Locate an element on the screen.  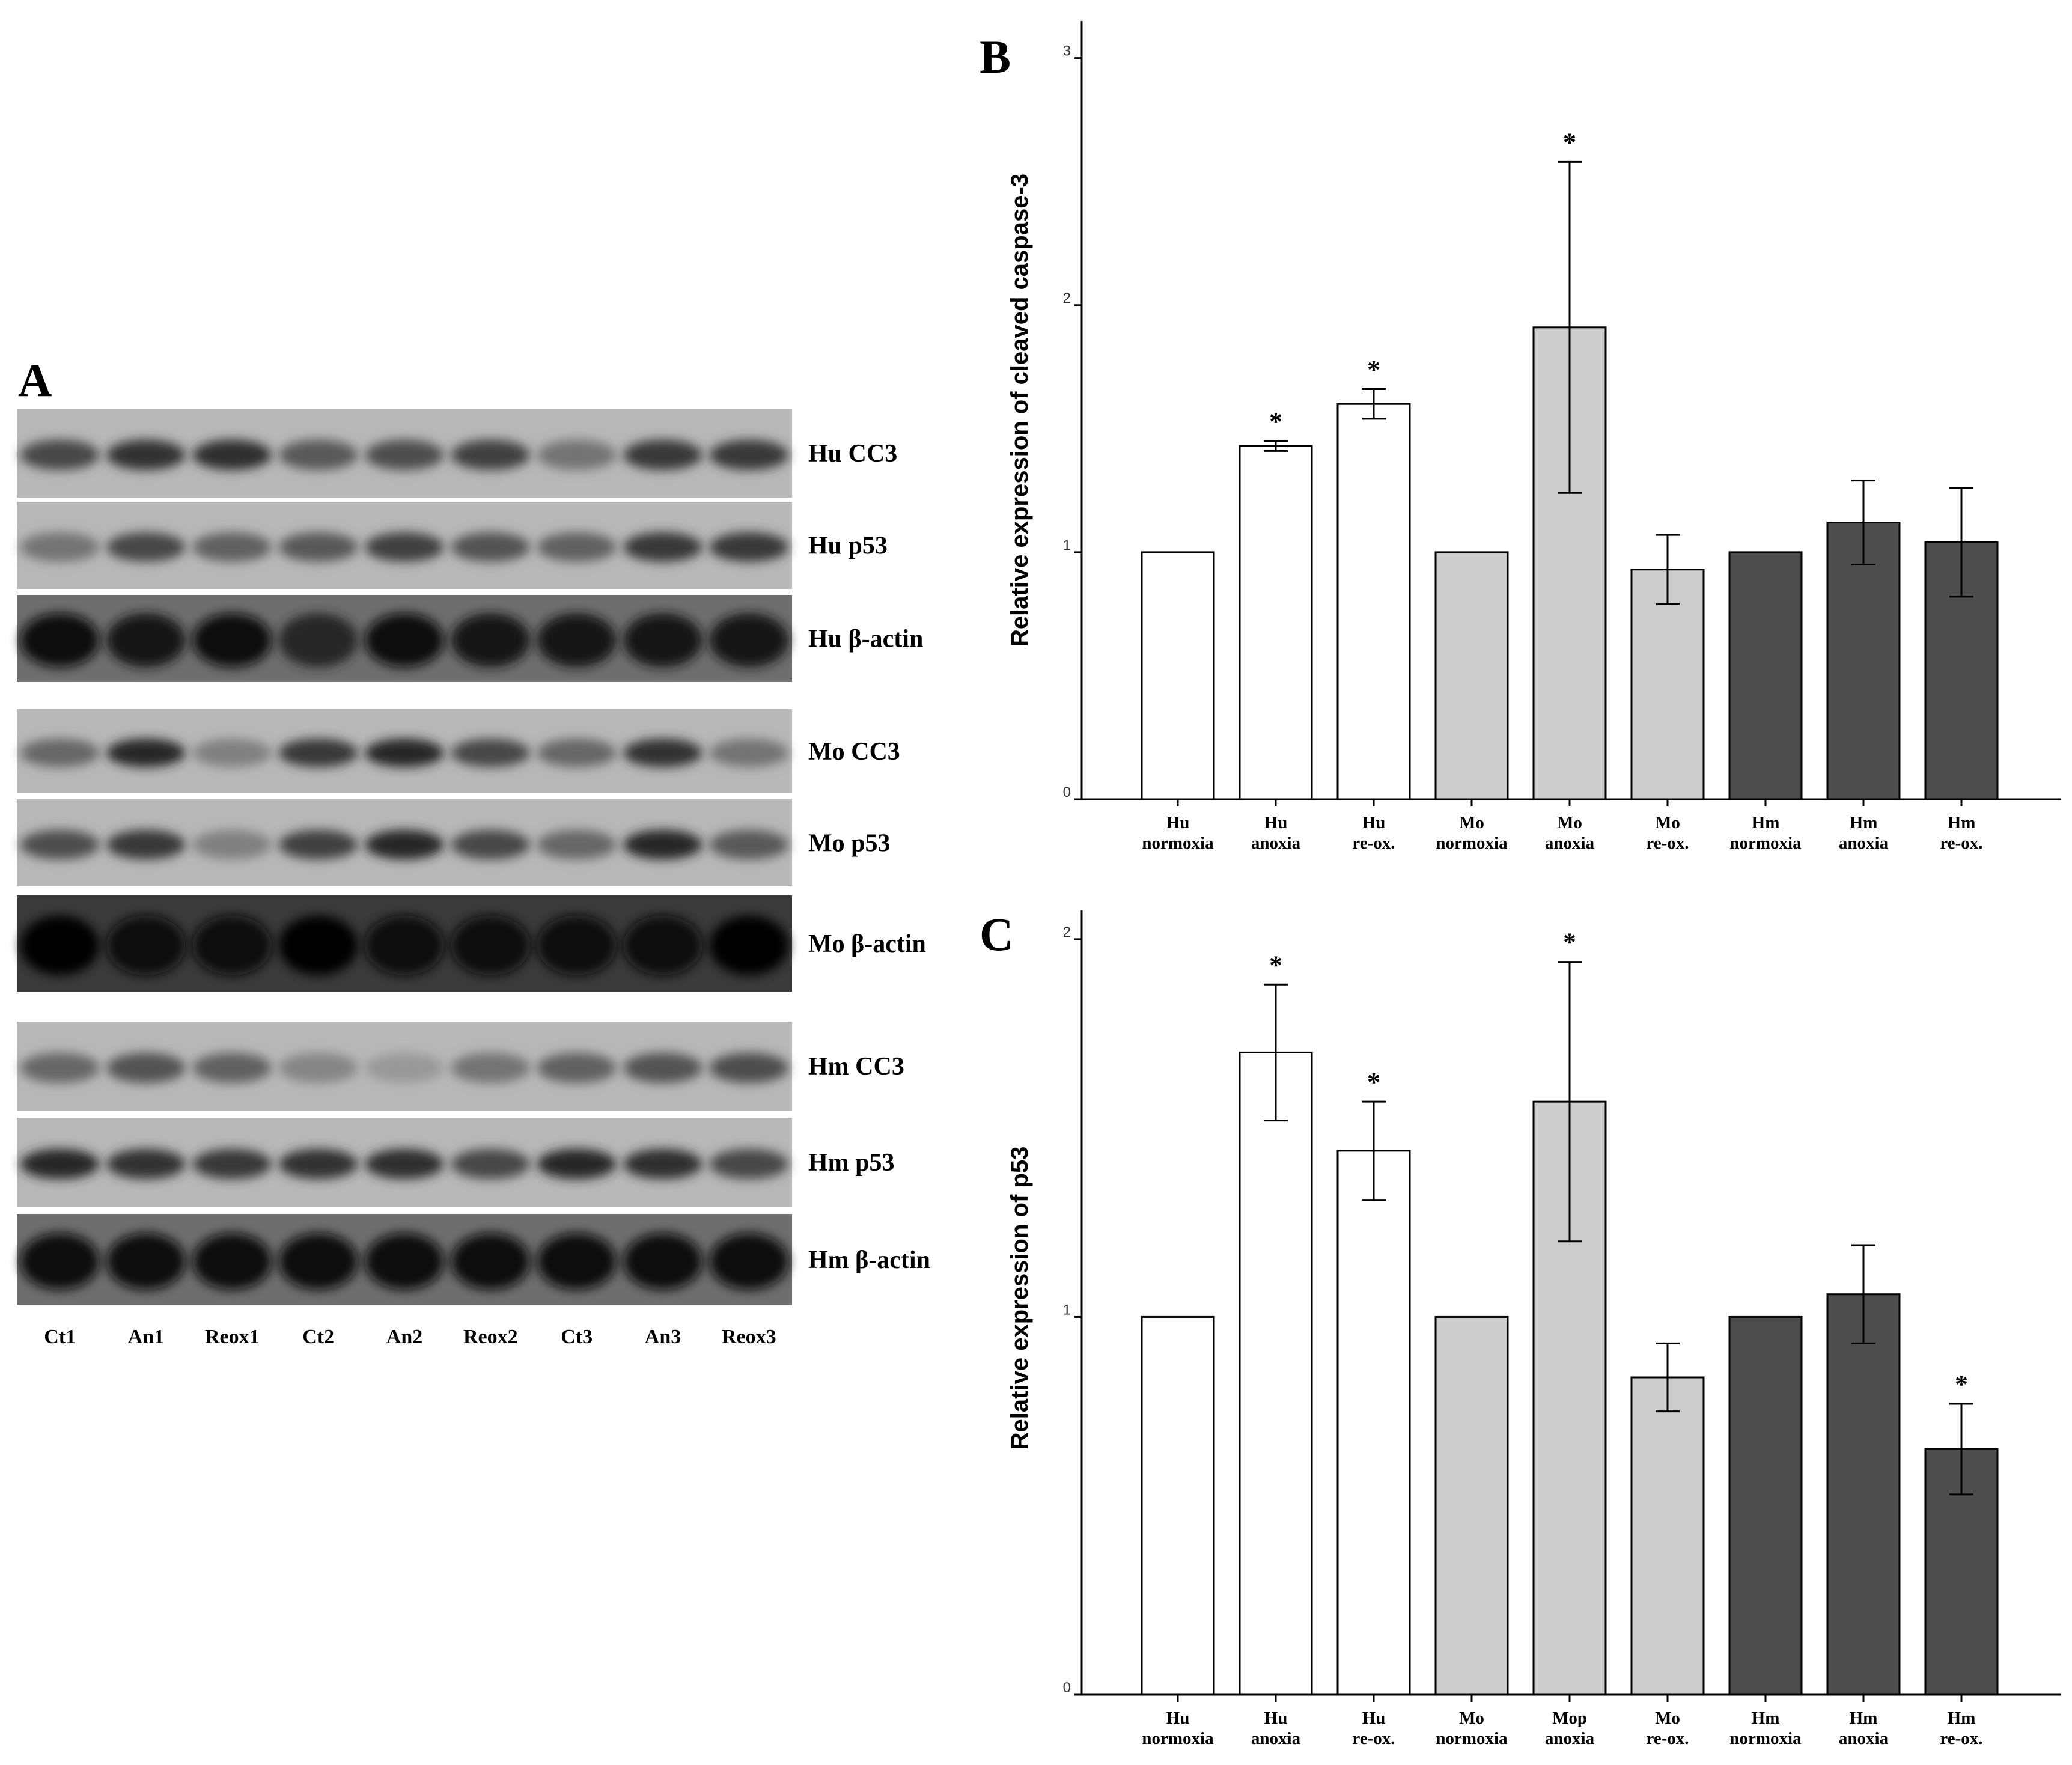
y-axis-label: Relative expression of p53 is located at coordinates (1020, 1298).